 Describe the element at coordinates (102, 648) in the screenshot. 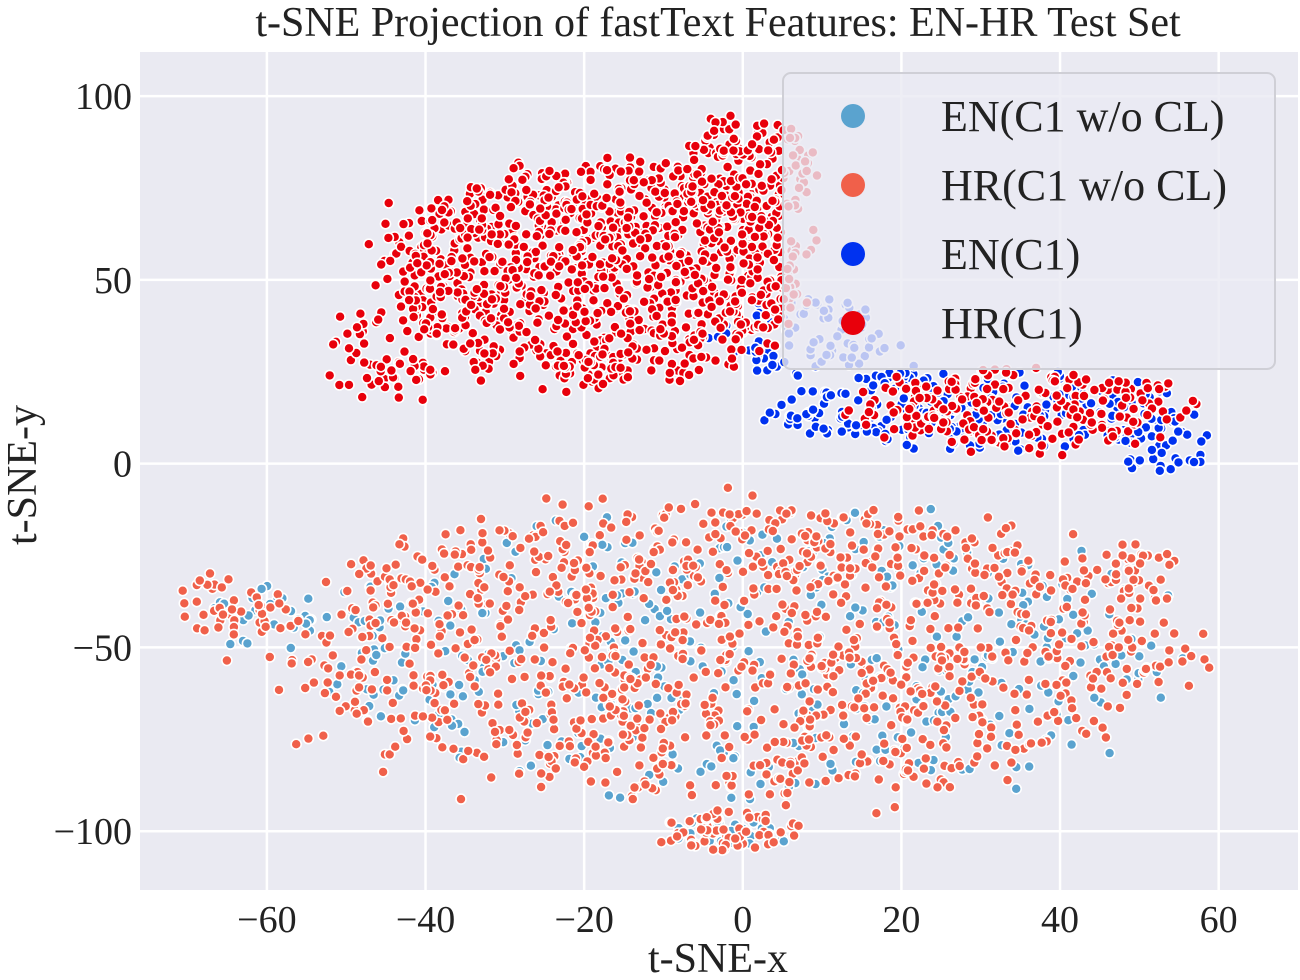

I see `y-tick-label: −50` at that location.